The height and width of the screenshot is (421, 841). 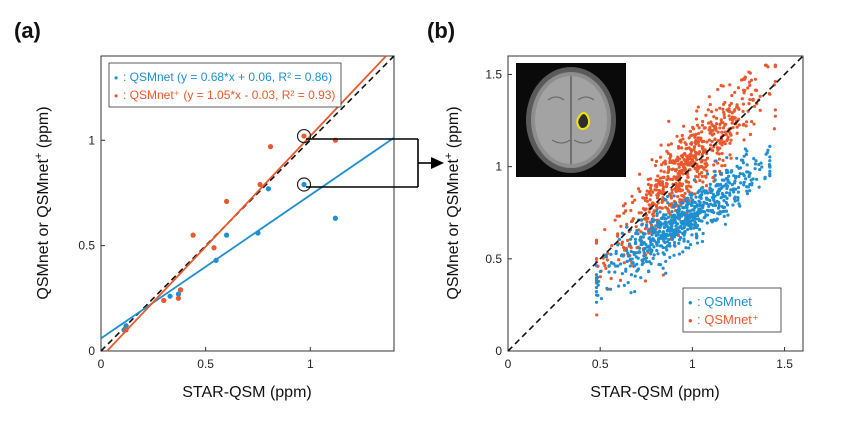 I want to click on panel-a-xtick-label: 1, so click(x=310, y=364).